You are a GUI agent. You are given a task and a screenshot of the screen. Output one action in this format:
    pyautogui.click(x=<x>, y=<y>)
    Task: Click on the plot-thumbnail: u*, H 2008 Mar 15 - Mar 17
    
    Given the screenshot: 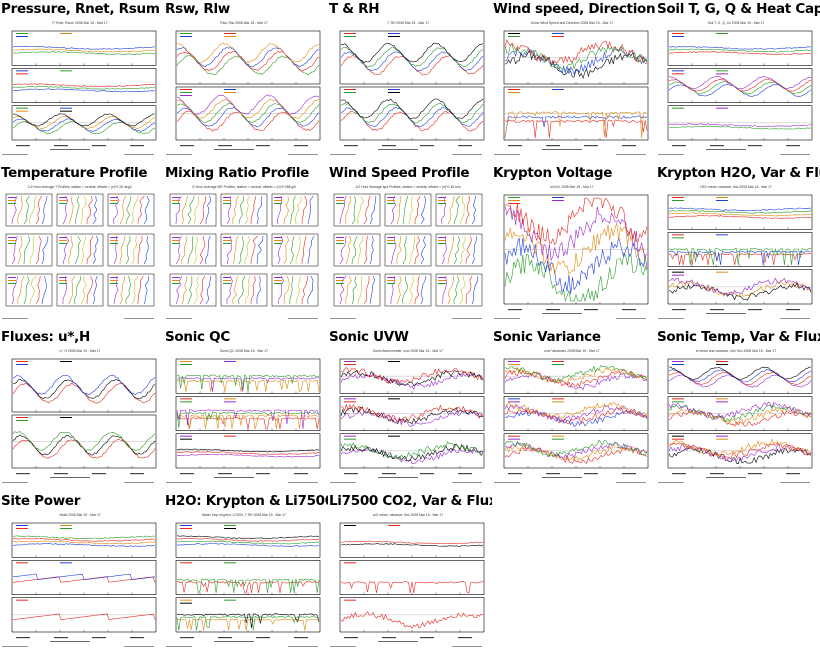 What is the action you would take?
    pyautogui.click(x=79, y=416)
    